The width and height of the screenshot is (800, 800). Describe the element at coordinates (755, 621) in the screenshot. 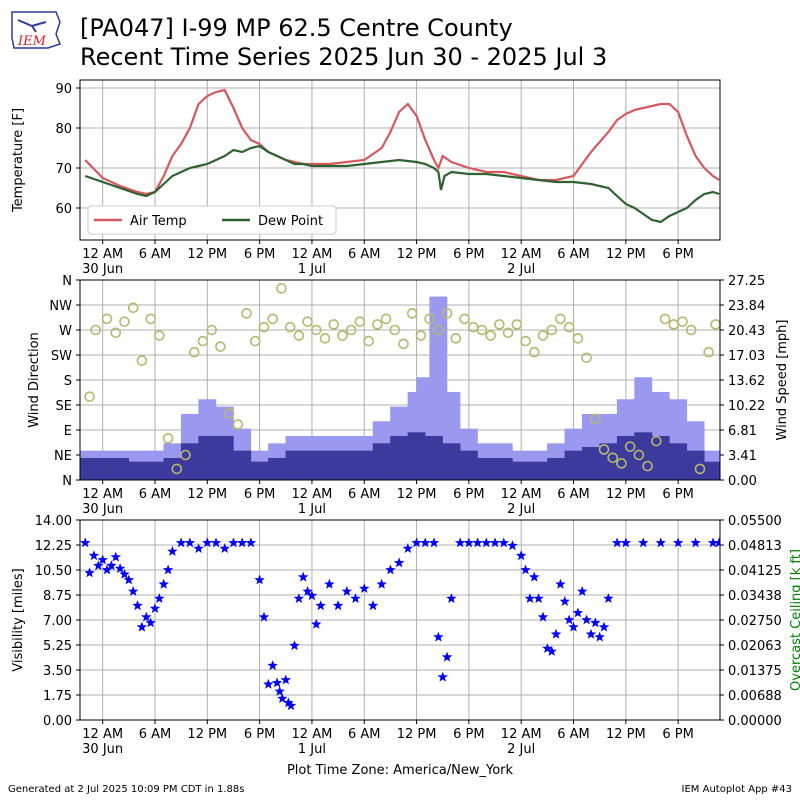

I see `ceiling-tick-label: 0.02750` at that location.